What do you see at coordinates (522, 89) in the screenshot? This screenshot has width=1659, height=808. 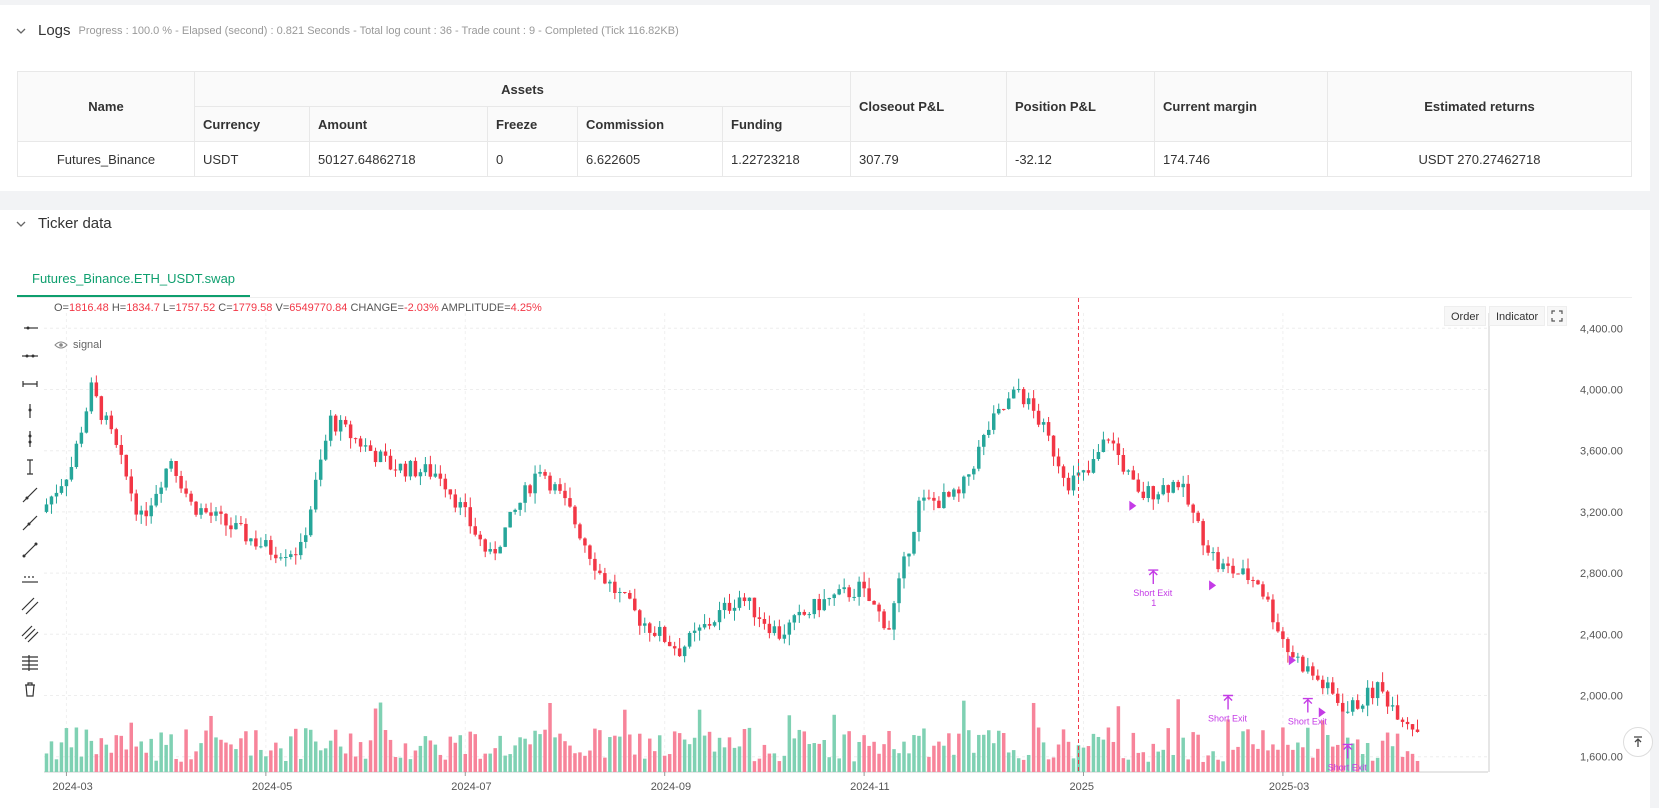 I see `col-assets: Assets` at bounding box center [522, 89].